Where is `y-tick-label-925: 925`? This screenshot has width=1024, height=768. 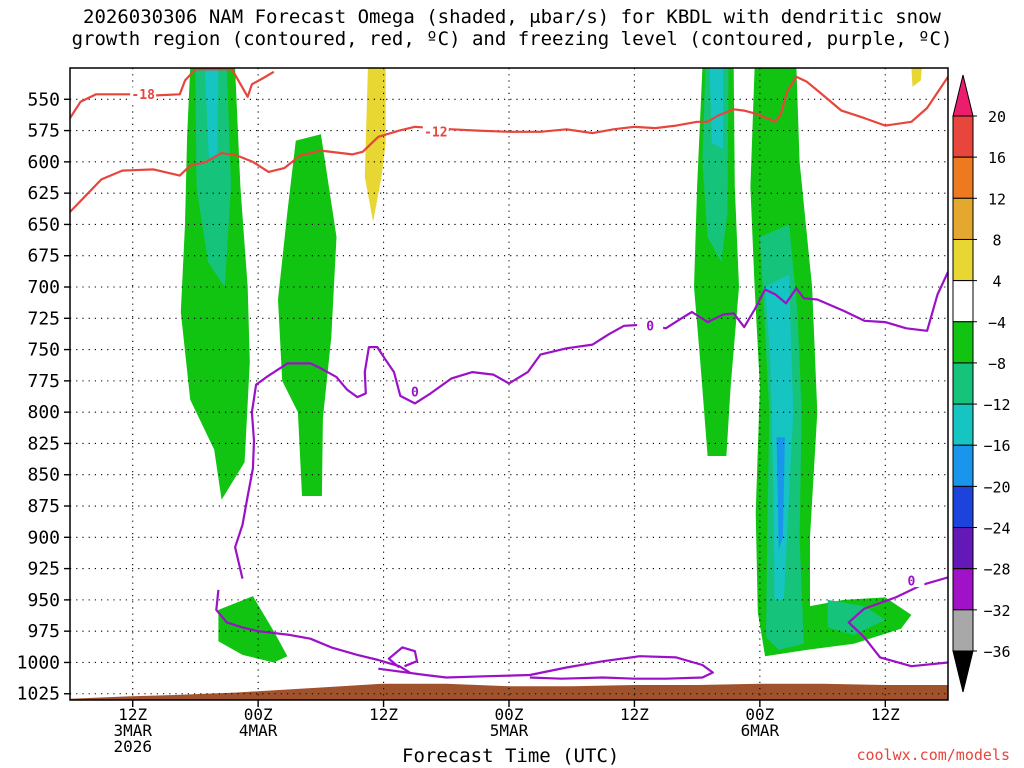
y-tick-label-925: 925 is located at coordinates (43, 569).